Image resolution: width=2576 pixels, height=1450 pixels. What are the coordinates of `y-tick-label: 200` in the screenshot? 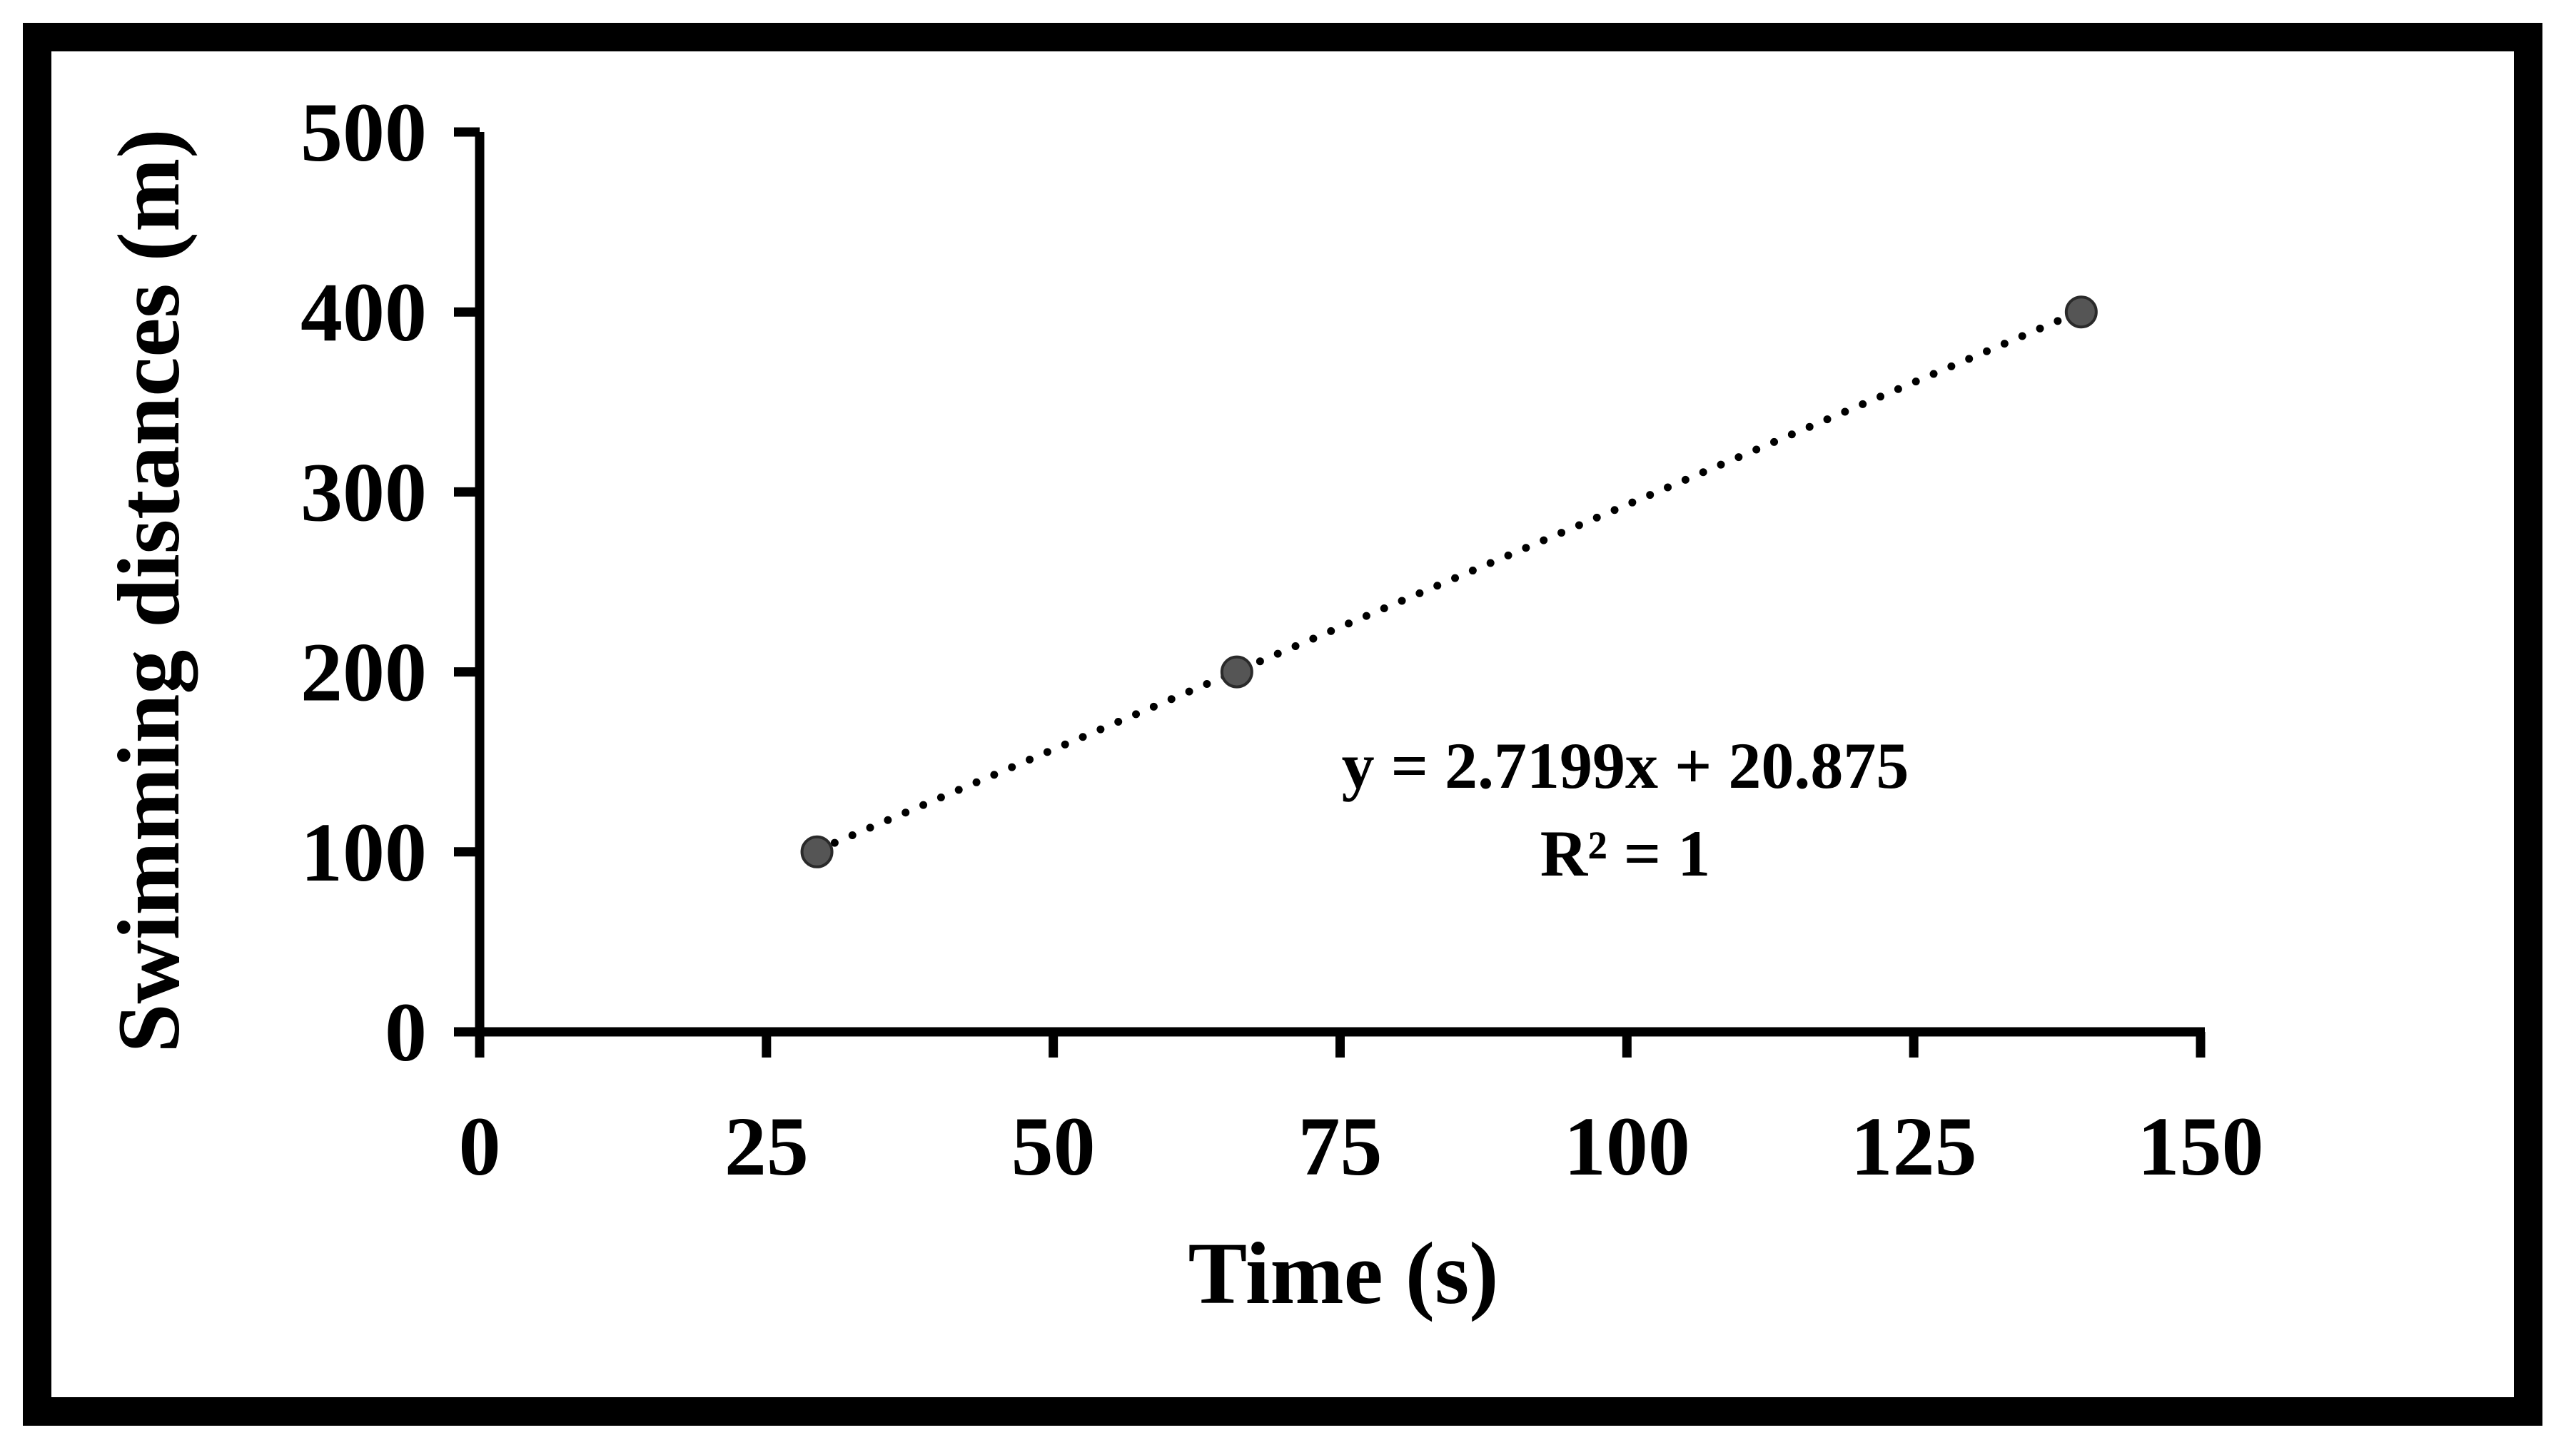 It's located at (363, 672).